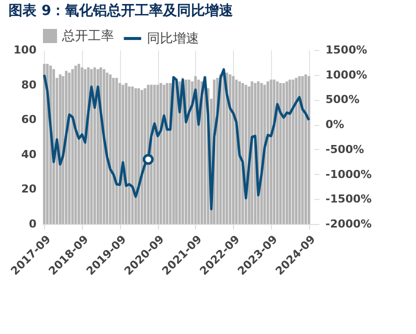  I want to click on y-tick-label: 100, so click(25, 50).